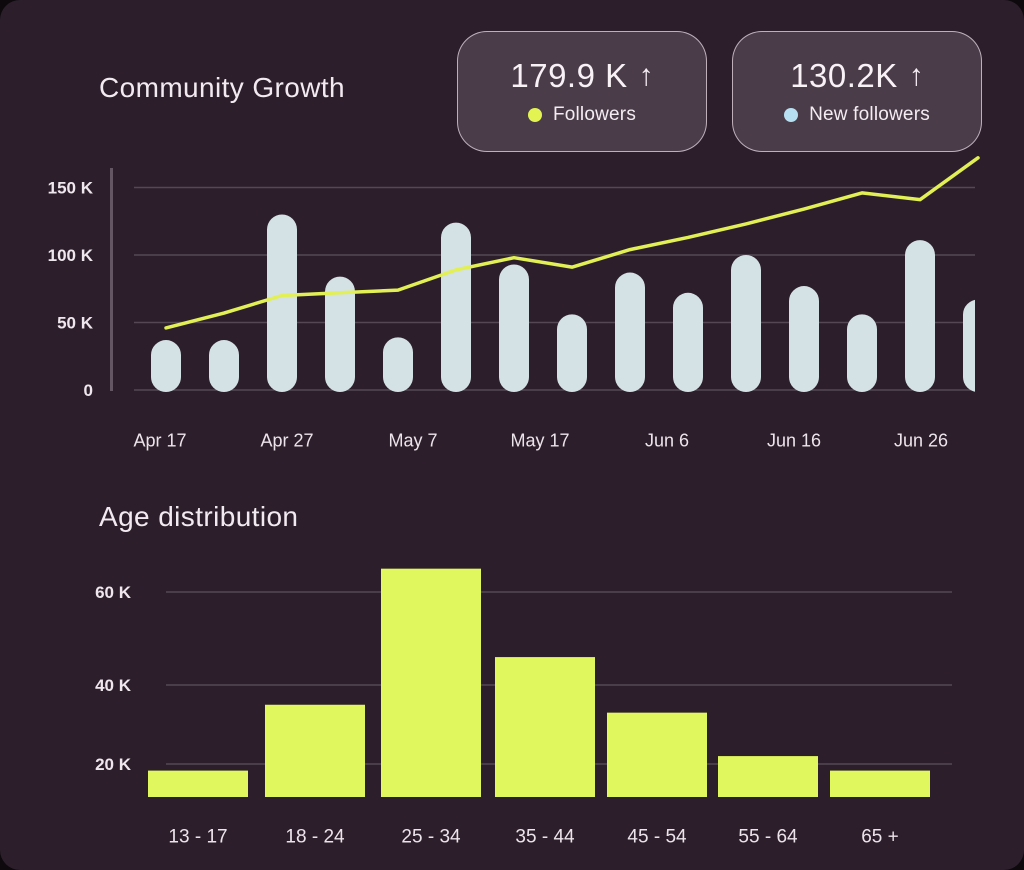 The image size is (1024, 870). Describe the element at coordinates (869, 114) in the screenshot. I see `new-followers-label: New followers` at that location.